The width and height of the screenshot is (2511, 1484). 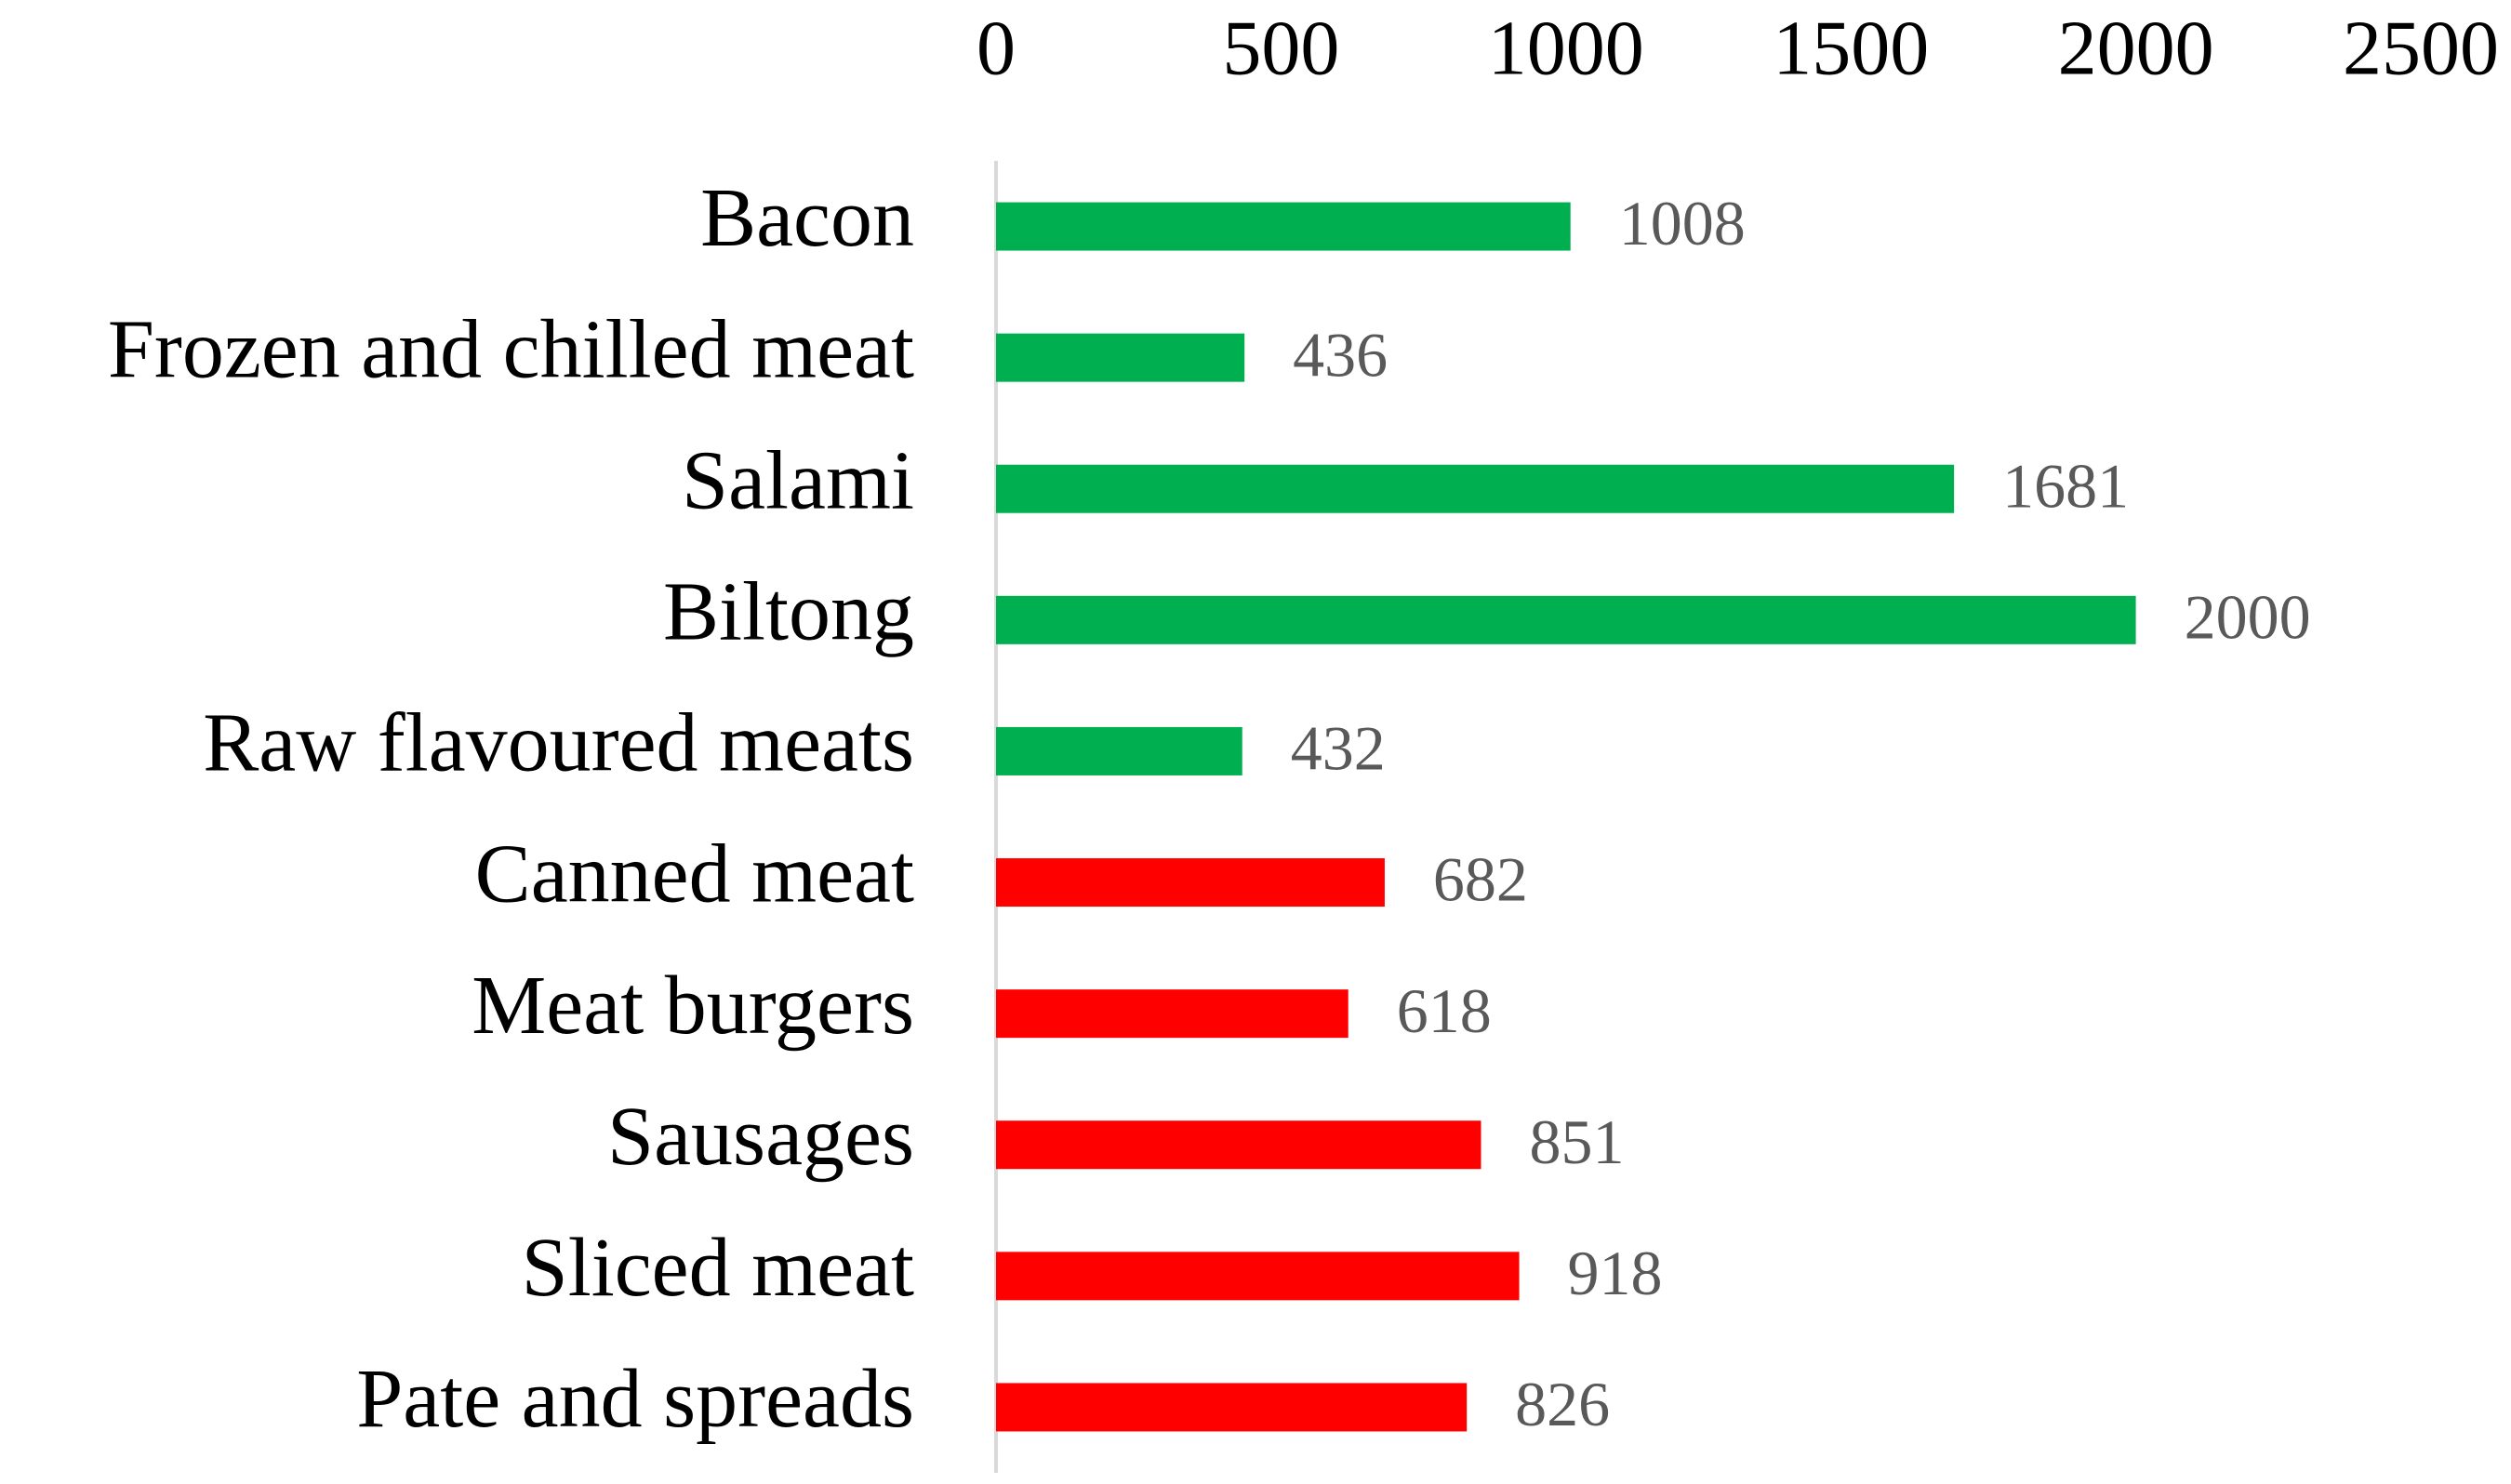 What do you see at coordinates (511, 349) in the screenshot?
I see `y-tick-label: Frozen and chilled meat` at bounding box center [511, 349].